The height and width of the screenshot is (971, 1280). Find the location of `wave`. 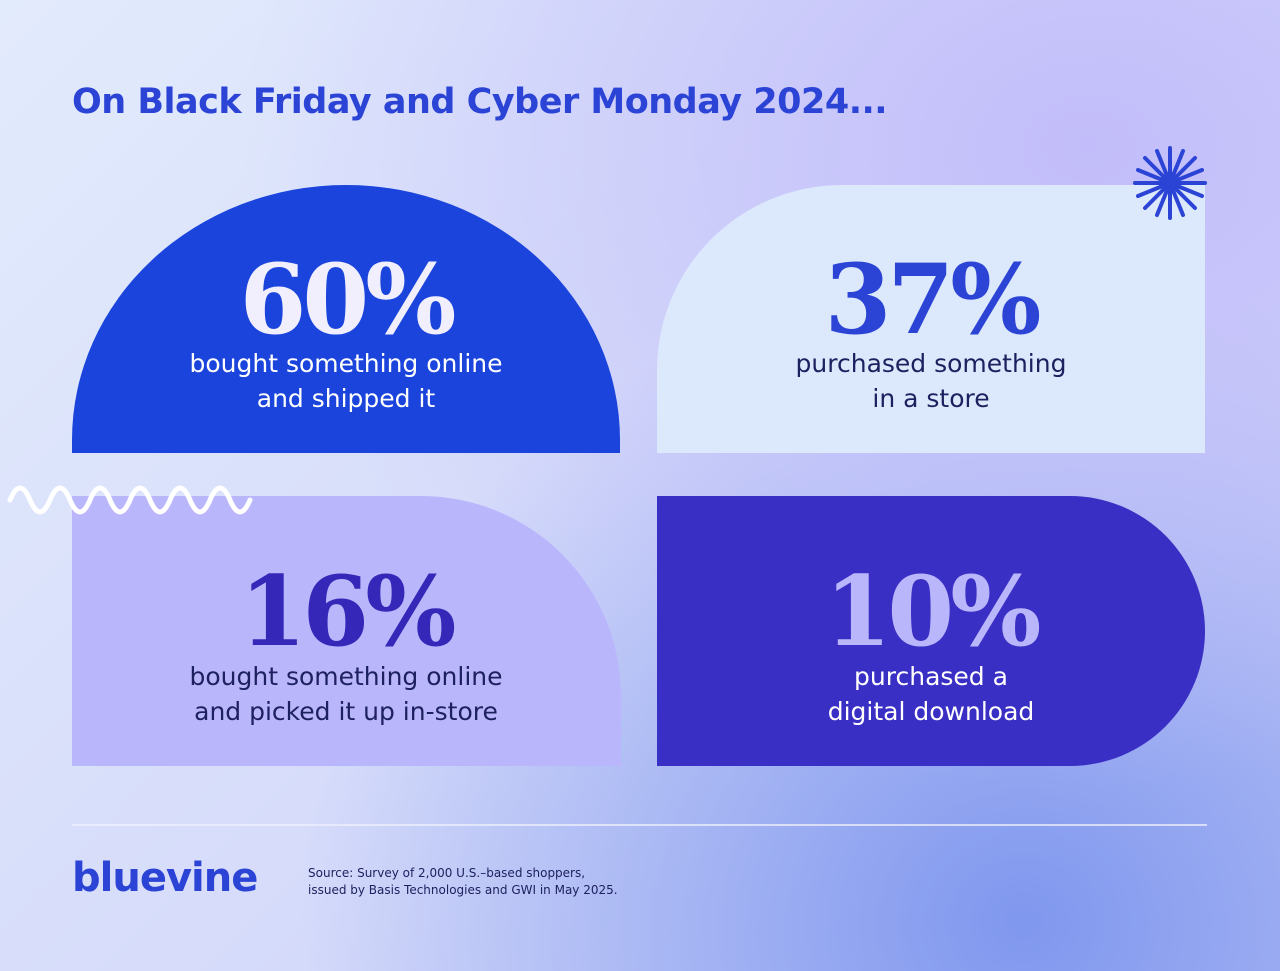

wave is located at coordinates (130, 500).